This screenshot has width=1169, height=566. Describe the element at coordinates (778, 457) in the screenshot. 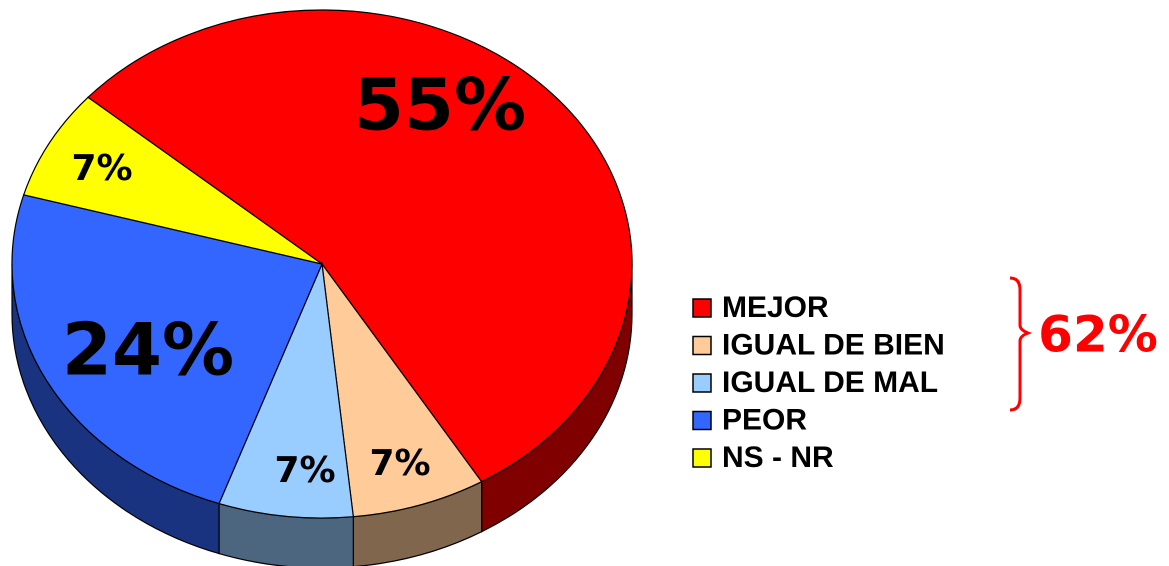

I see `legend-label: NS - NR` at that location.